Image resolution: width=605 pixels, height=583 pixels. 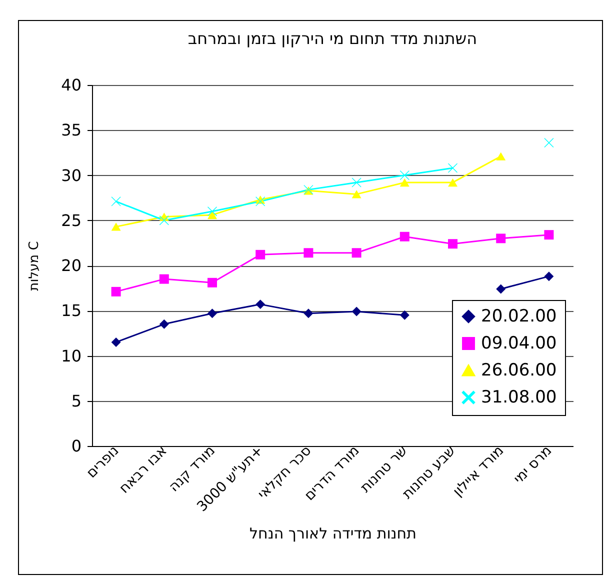 I want to click on legend-label: 26.06.00, so click(x=519, y=370).